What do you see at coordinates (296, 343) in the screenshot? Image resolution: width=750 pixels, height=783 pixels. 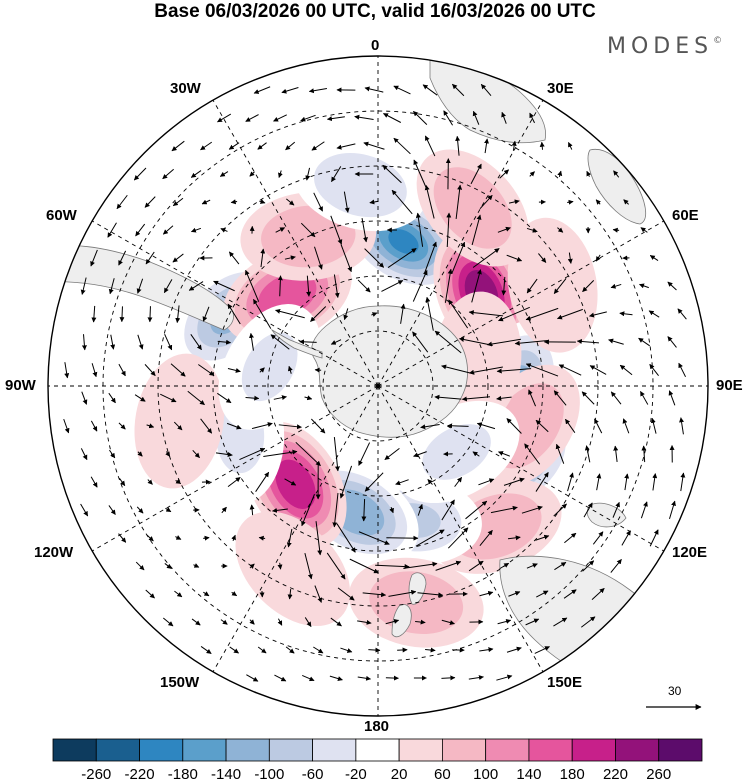 I see `antarctic-peninsula` at bounding box center [296, 343].